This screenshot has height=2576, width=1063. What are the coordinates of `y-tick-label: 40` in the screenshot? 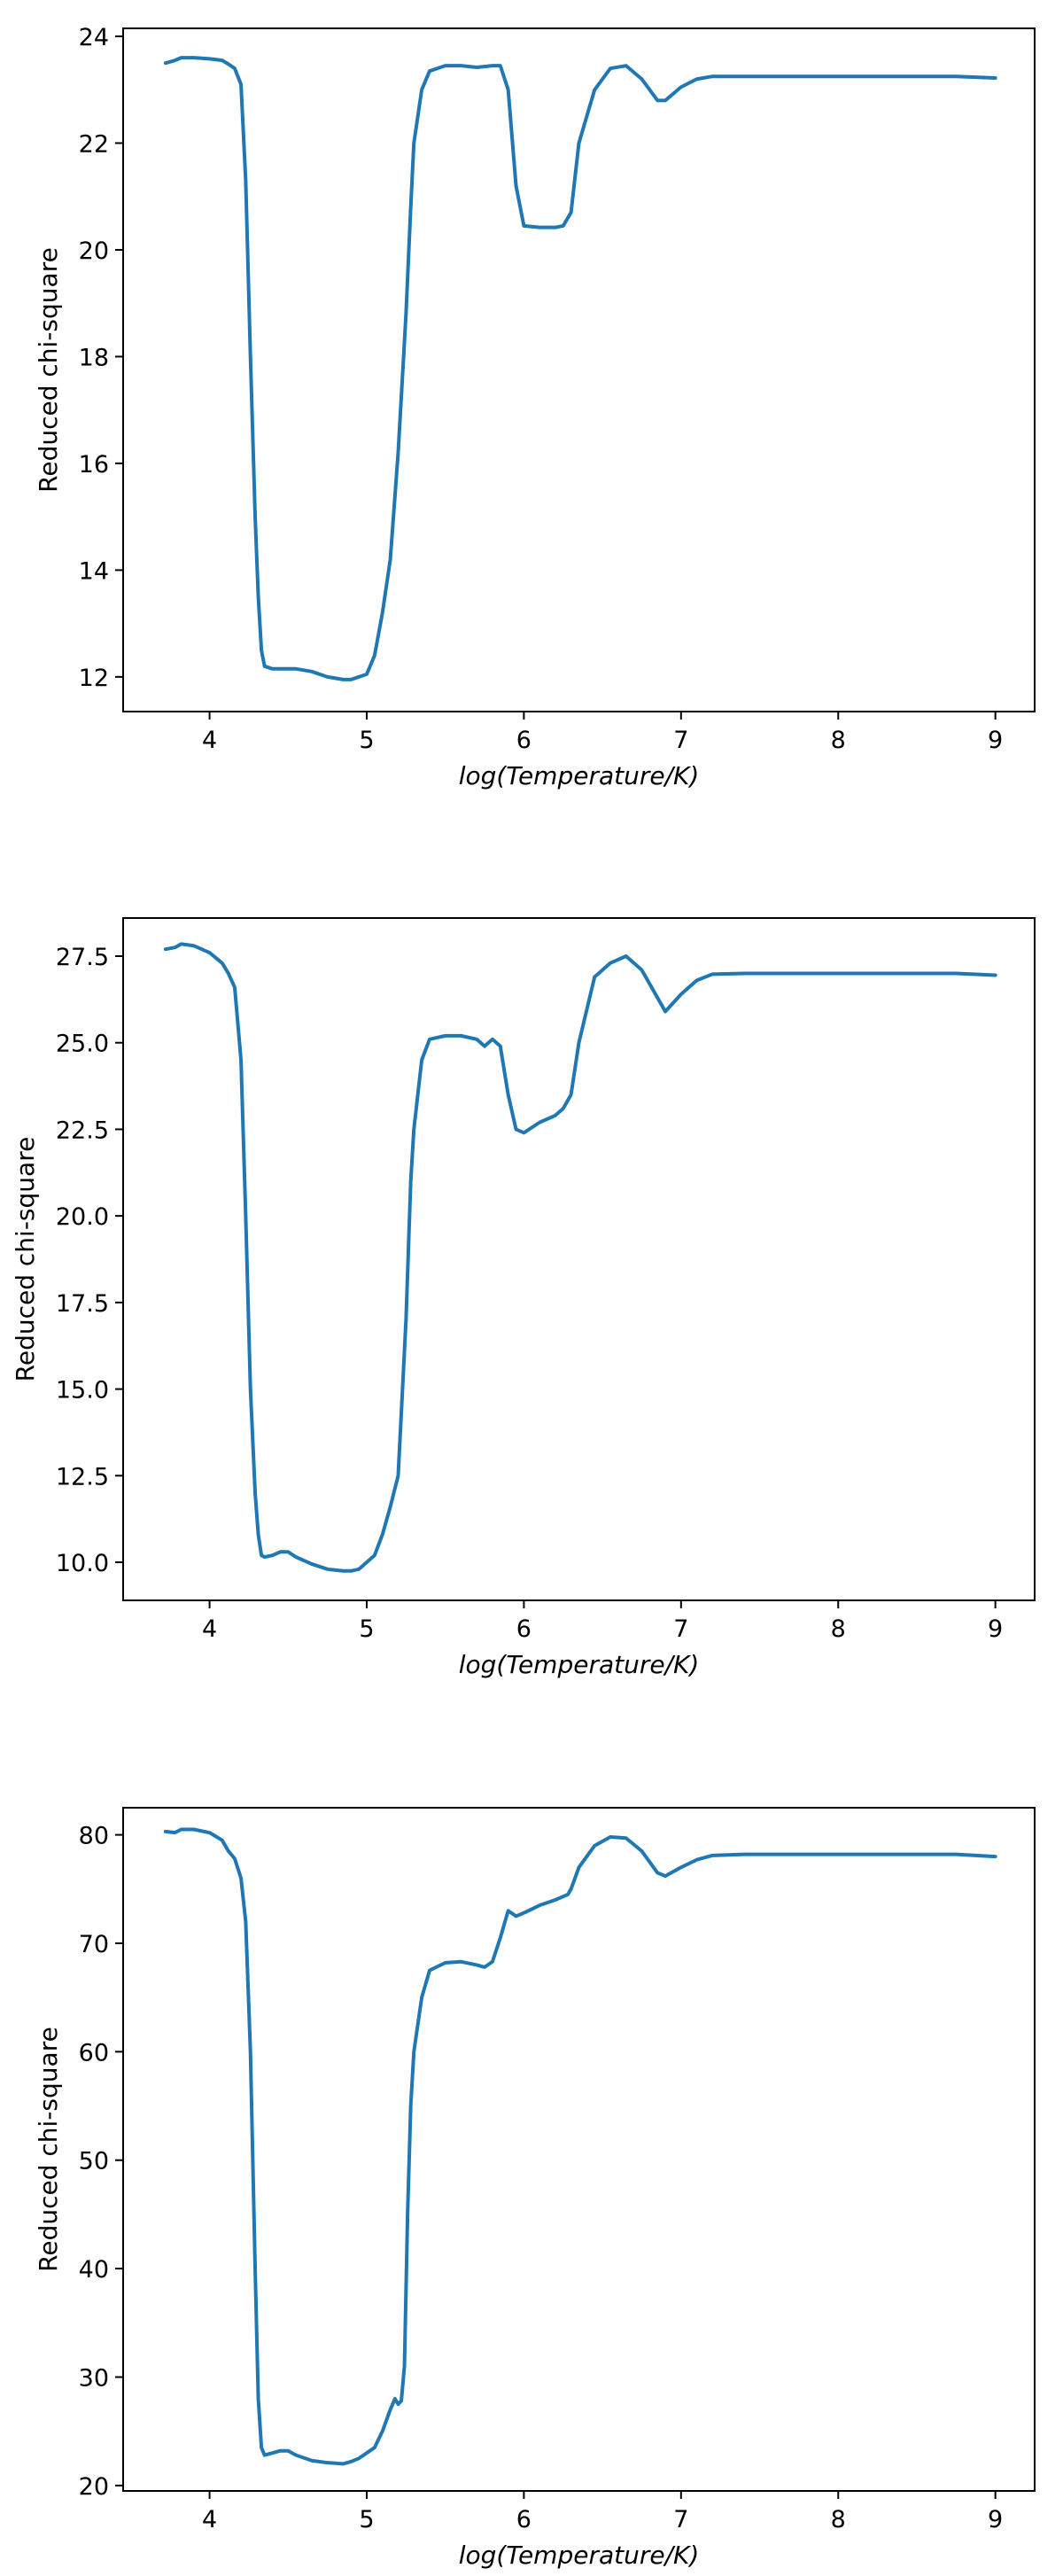 It's located at (94, 2270).